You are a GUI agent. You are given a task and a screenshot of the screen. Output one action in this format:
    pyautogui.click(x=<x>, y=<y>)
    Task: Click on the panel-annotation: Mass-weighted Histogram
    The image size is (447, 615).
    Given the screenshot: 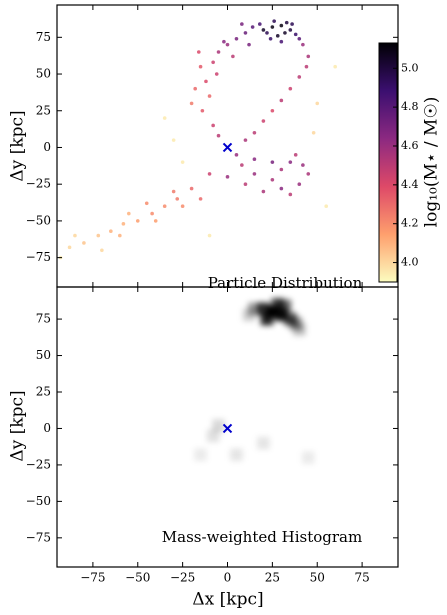 What is the action you would take?
    pyautogui.click(x=262, y=537)
    